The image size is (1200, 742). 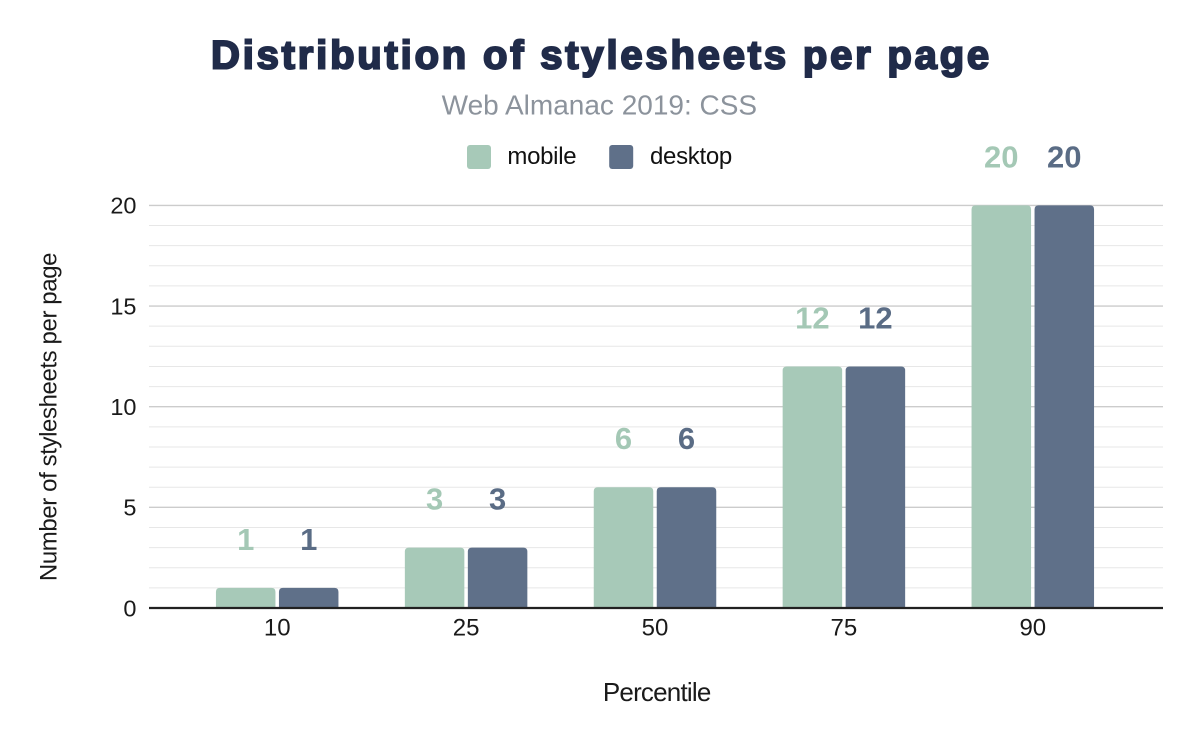 I want to click on svg-text: 15, so click(x=123, y=306).